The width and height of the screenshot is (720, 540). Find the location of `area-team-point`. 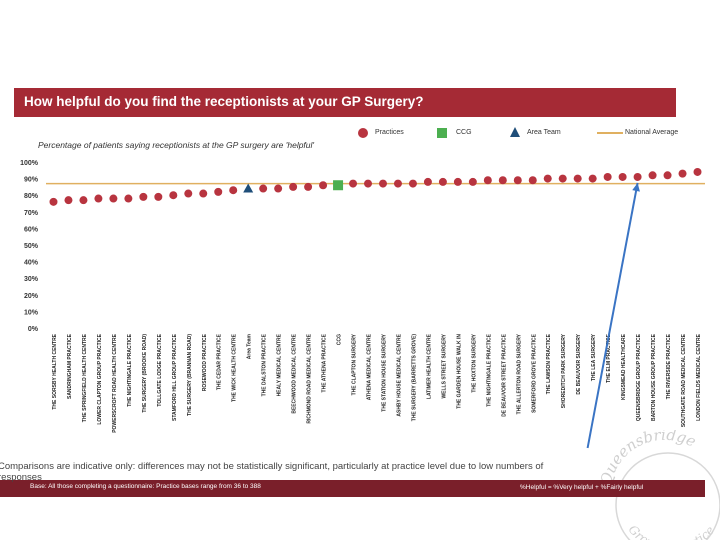

area-team-point is located at coordinates (248, 188).